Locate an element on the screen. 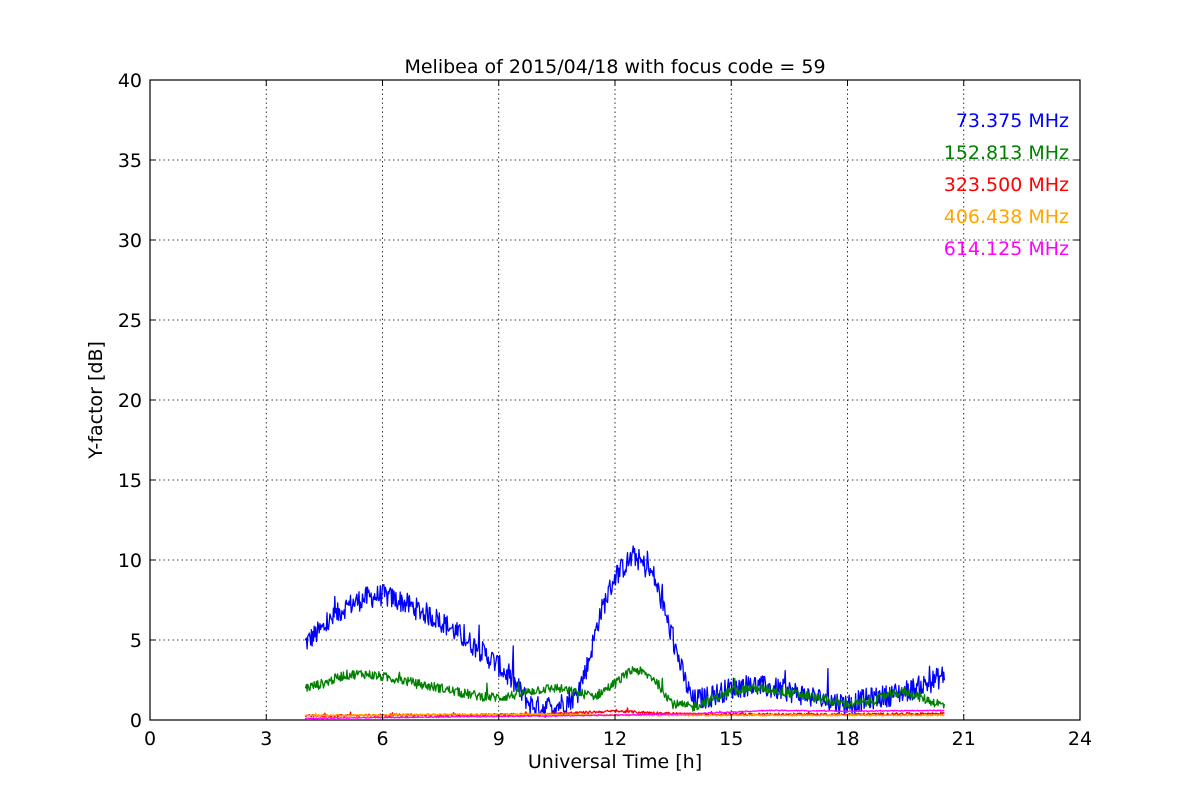 The height and width of the screenshot is (800, 1200). y-tick-label: 15 is located at coordinates (130, 481).